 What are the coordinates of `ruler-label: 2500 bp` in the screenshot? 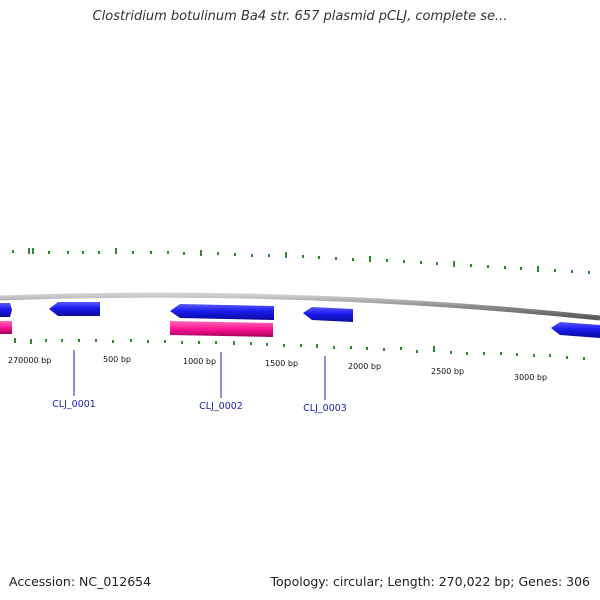 It's located at (447, 371).